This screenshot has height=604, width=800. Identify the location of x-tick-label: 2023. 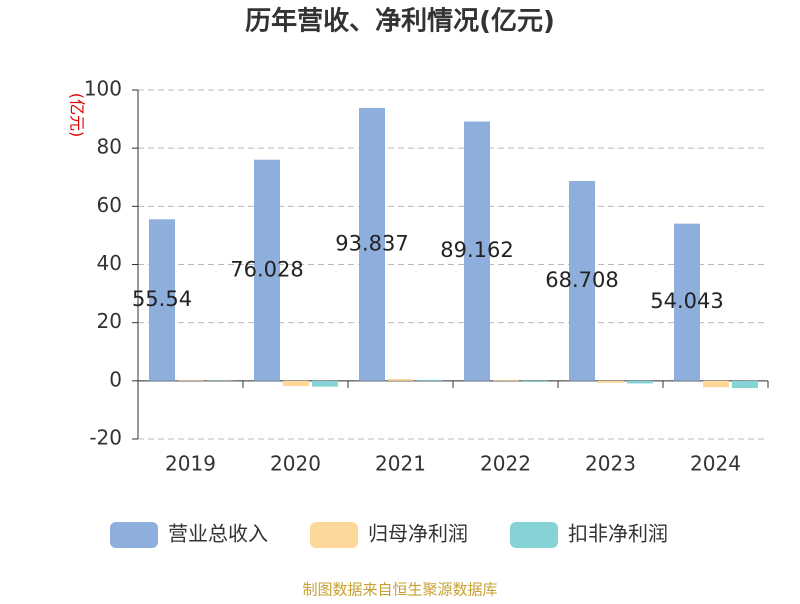
(610, 464).